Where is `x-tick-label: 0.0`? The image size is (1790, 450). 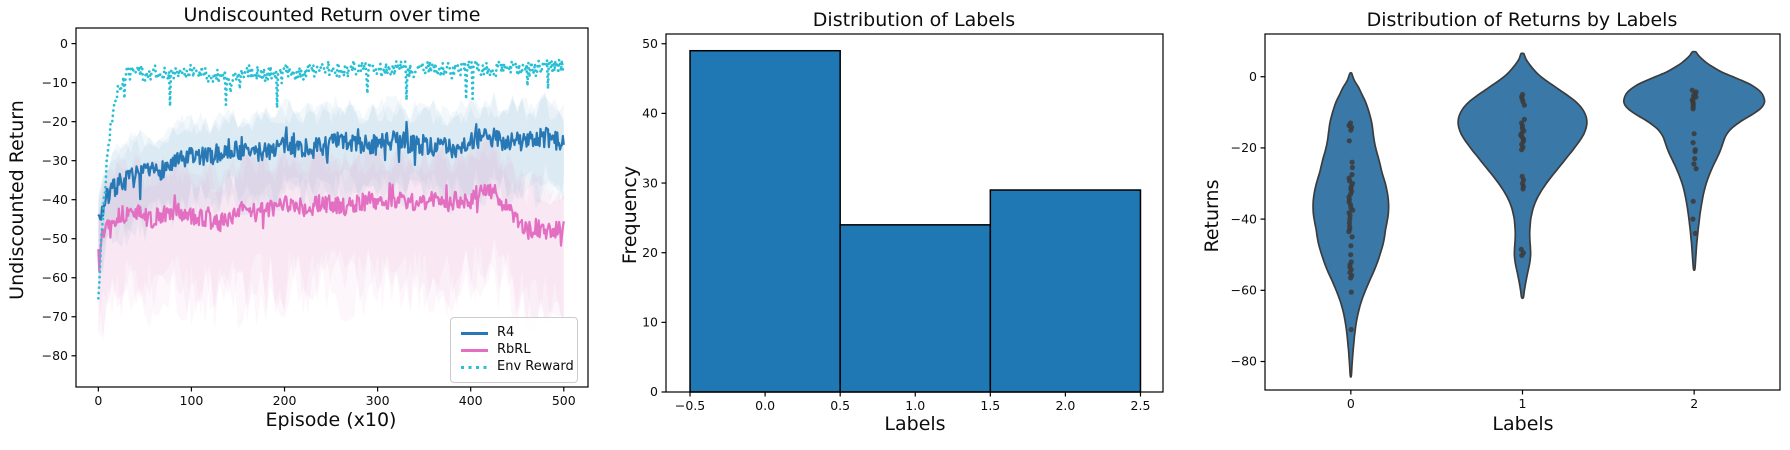
x-tick-label: 0.0 is located at coordinates (765, 405).